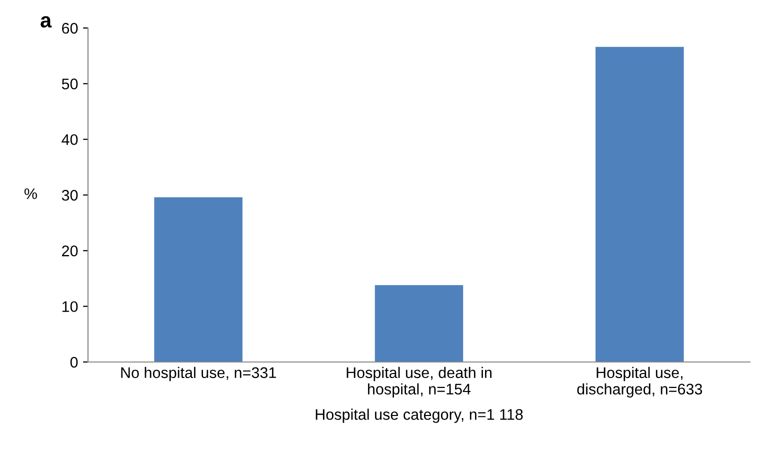 The width and height of the screenshot is (763, 466). Describe the element at coordinates (70, 84) in the screenshot. I see `y-tick-label: 50` at that location.